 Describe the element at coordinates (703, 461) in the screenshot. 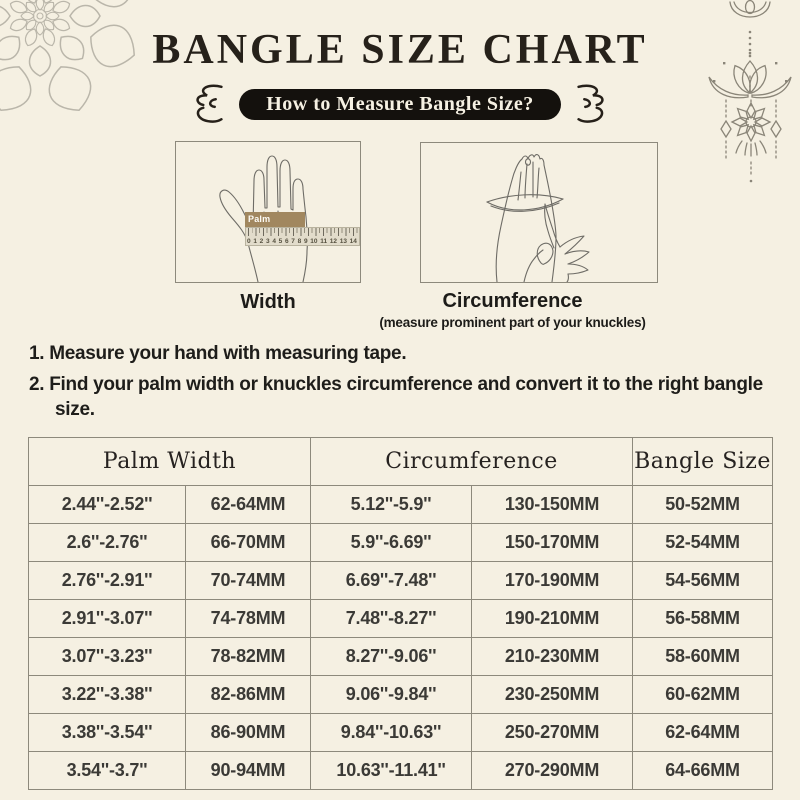

I see `table-header-bangle-size: Bangle Size` at that location.